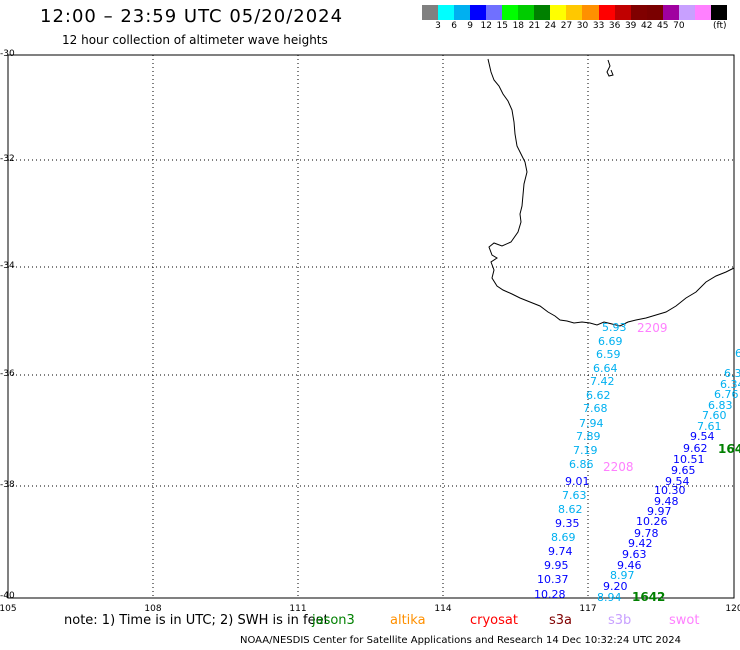 The image size is (740, 650). What do you see at coordinates (611, 192) in the screenshot?
I see `australia-coastline` at bounding box center [611, 192].